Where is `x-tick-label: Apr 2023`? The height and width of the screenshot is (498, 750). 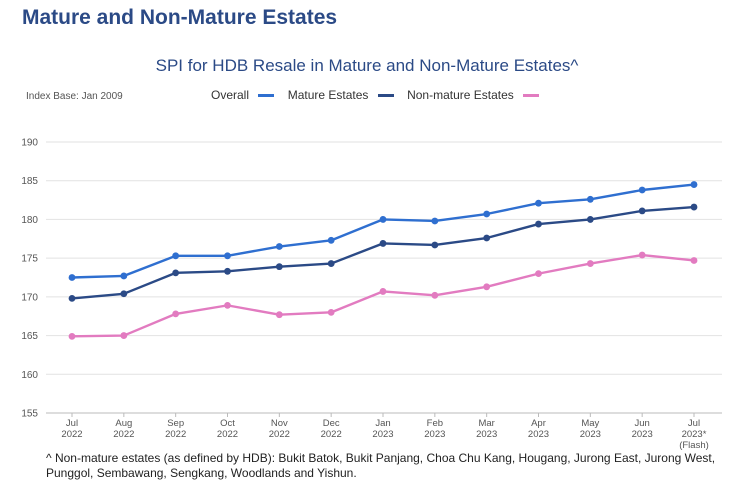
x-tick-label: Apr 2023 is located at coordinates (538, 429).